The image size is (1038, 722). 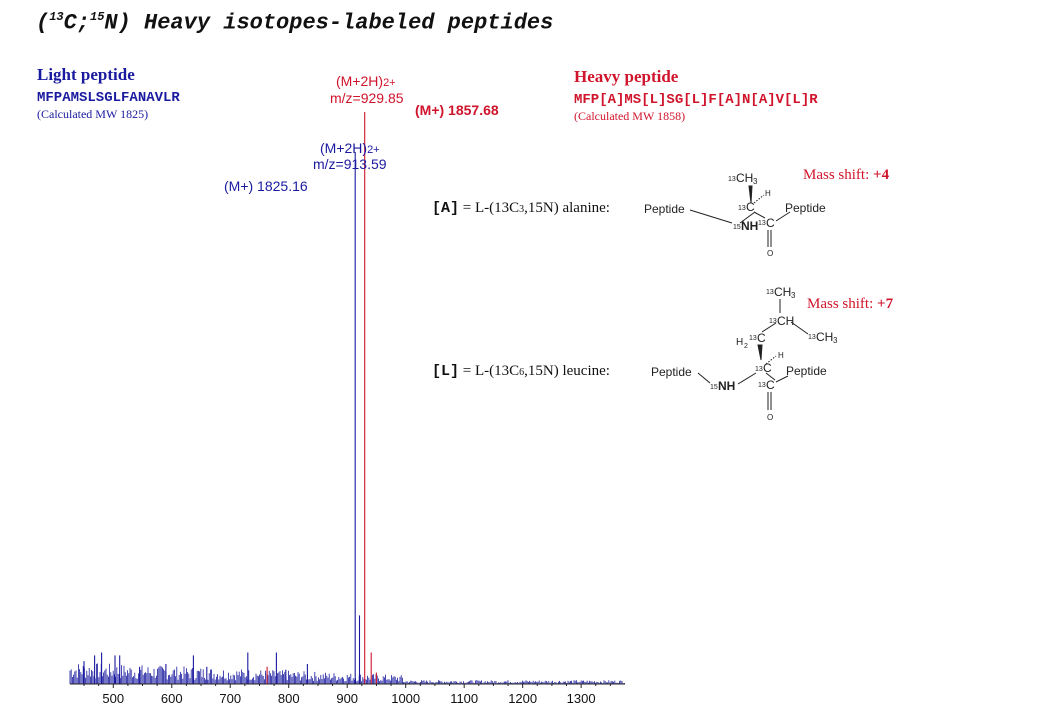 What do you see at coordinates (350, 164) in the screenshot?
I see `light-2plus-mz: m/z=913.59` at bounding box center [350, 164].